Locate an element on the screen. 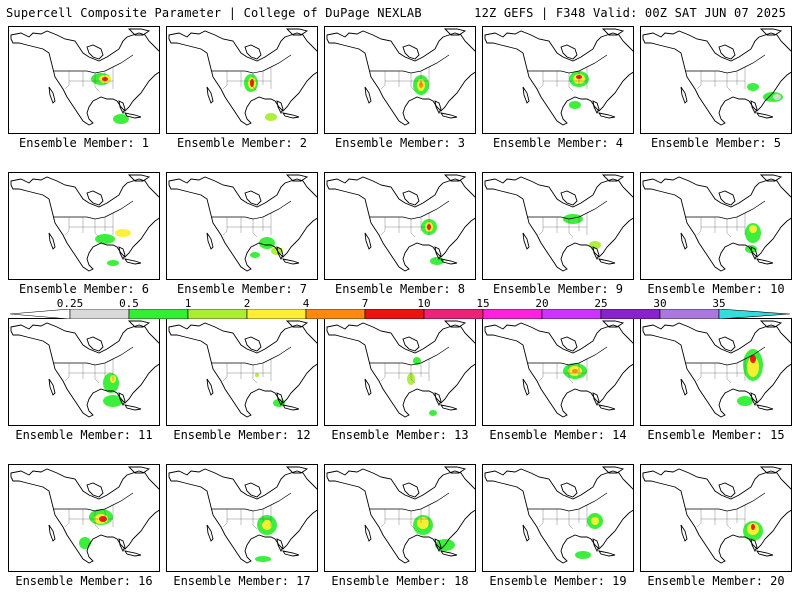 The height and width of the screenshot is (600, 800). ensemble-member-label: Ensemble Member: 12 is located at coordinates (242, 435).